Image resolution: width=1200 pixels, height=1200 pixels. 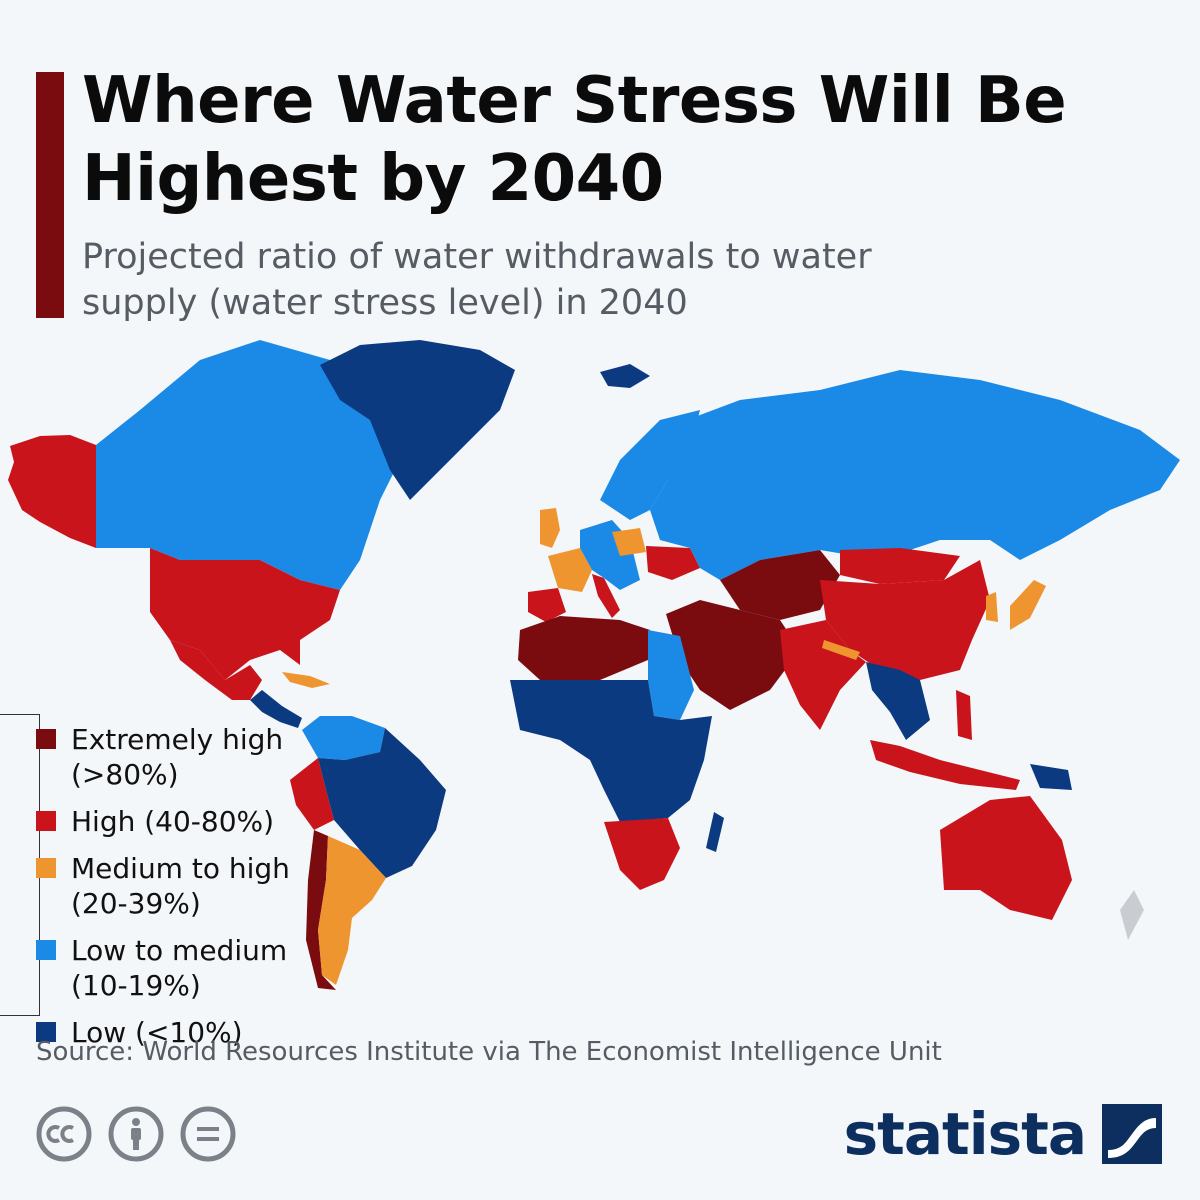 What do you see at coordinates (945, 765) in the screenshot?
I see `region-indonesia` at bounding box center [945, 765].